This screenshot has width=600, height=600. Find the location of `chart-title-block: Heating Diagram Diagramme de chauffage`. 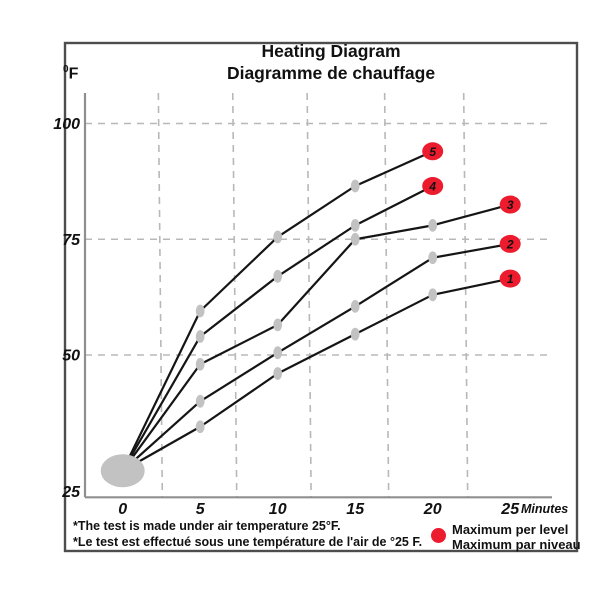

chart-title-block: Heating Diagram Diagramme de chauffage is located at coordinates (331, 62).